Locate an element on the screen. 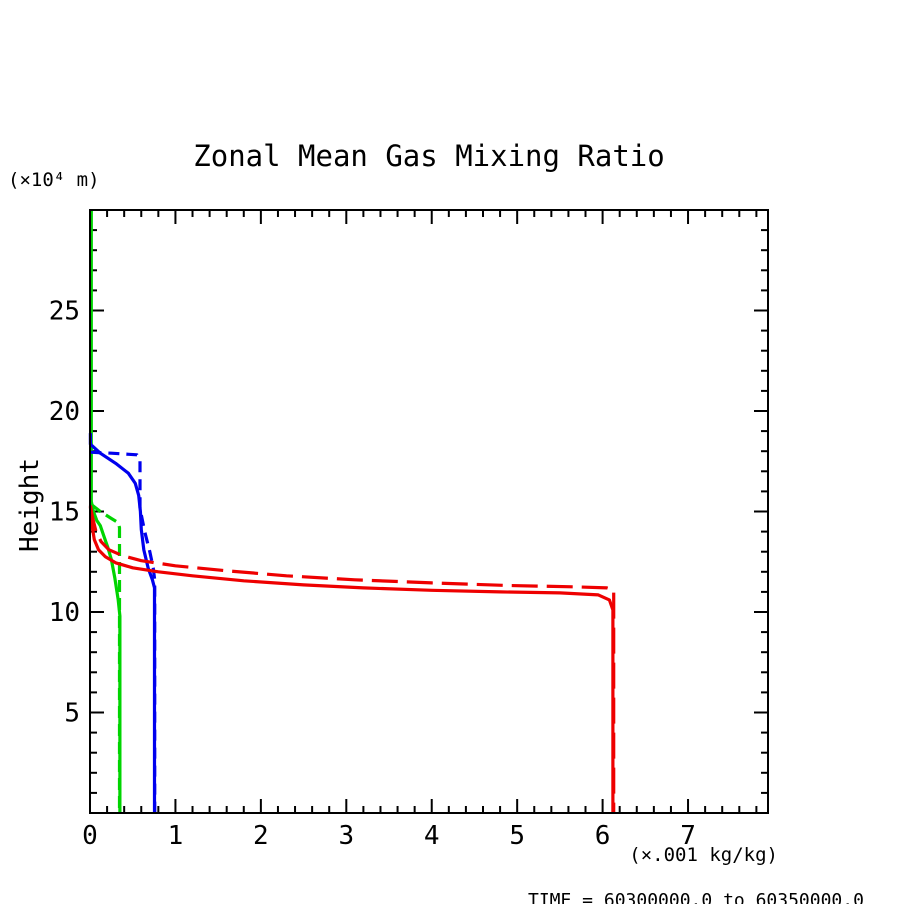  x-tick-label: 5 is located at coordinates (517, 836).